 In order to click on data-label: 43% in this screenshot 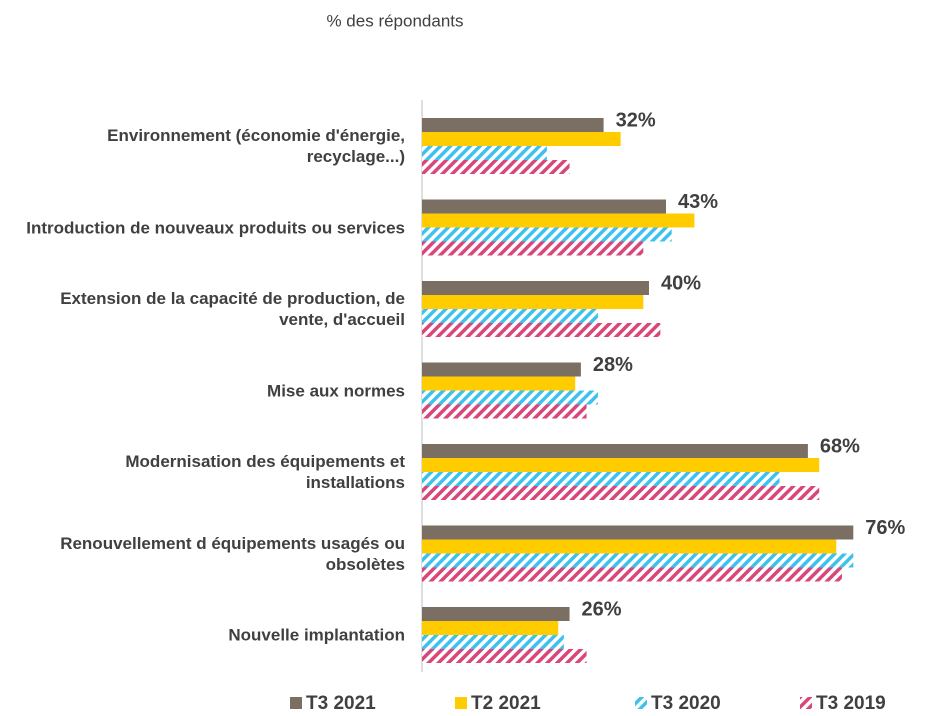, I will do `click(698, 202)`.